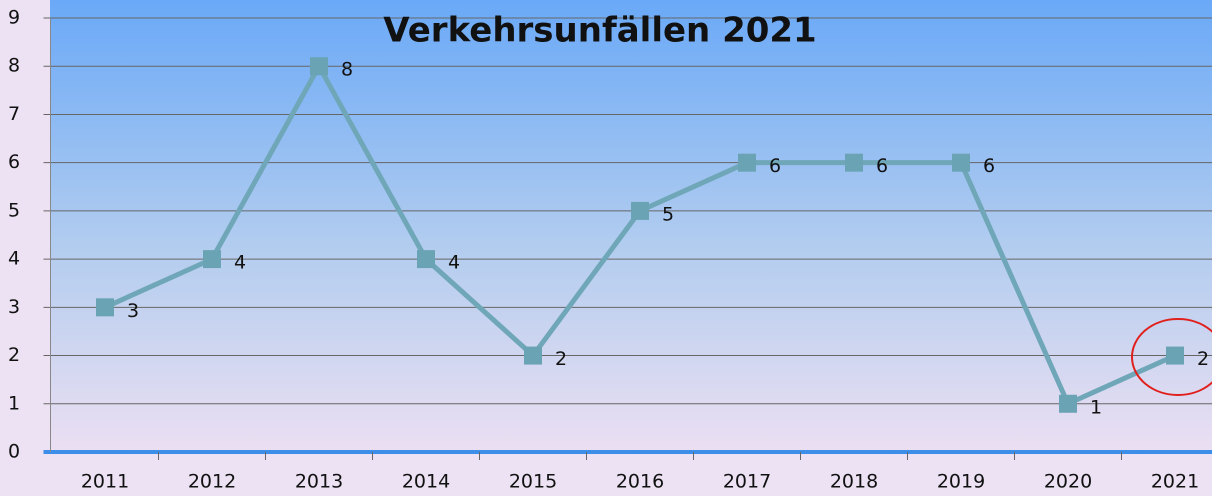  Describe the element at coordinates (14, 452) in the screenshot. I see `y-tick-label: 0` at that location.